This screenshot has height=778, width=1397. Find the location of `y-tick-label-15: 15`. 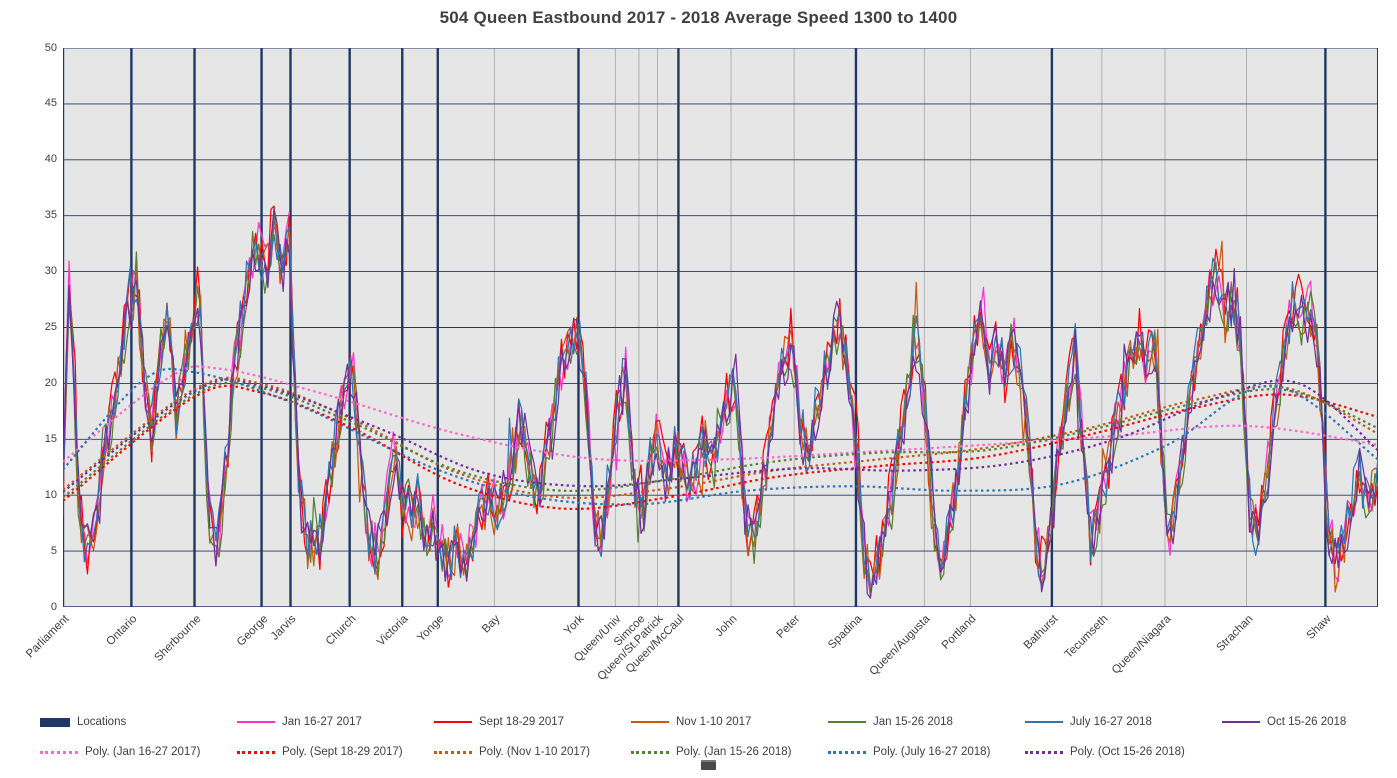

y-tick-label-15: 15 is located at coordinates (50, 438).